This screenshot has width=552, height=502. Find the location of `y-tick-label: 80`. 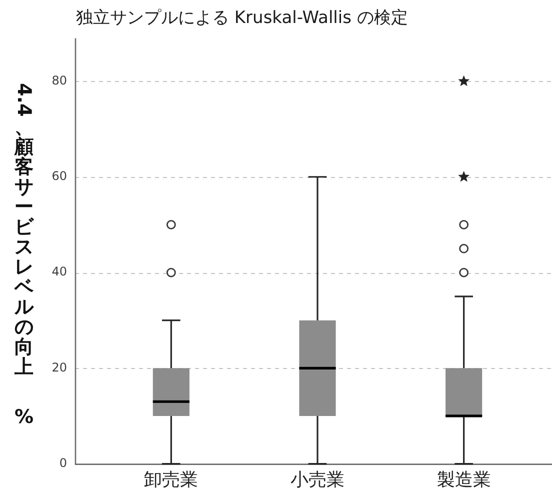

y-tick-label: 80 is located at coordinates (59, 80).